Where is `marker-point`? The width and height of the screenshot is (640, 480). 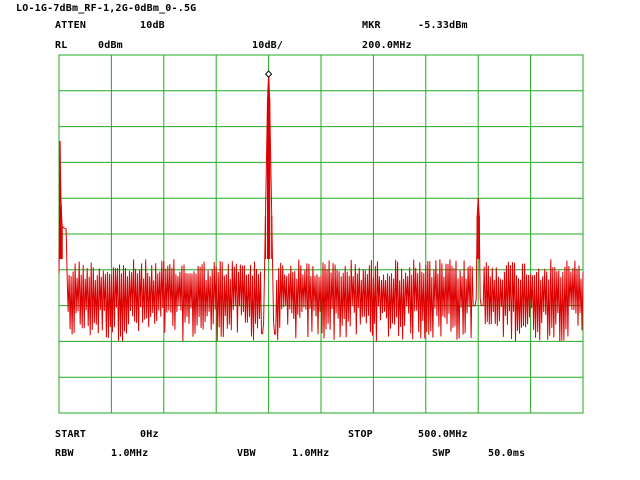 marker-point is located at coordinates (268, 74).